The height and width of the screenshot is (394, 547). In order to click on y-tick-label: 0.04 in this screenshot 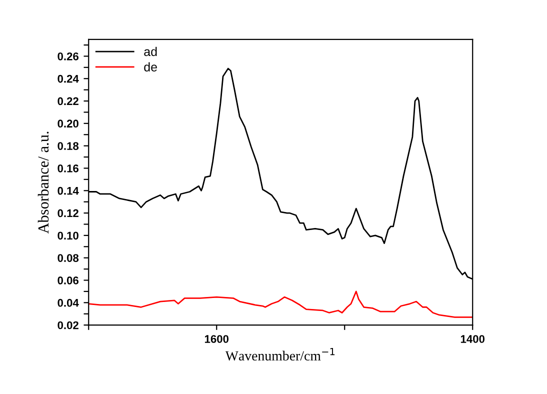, I will do `click(68, 302)`.